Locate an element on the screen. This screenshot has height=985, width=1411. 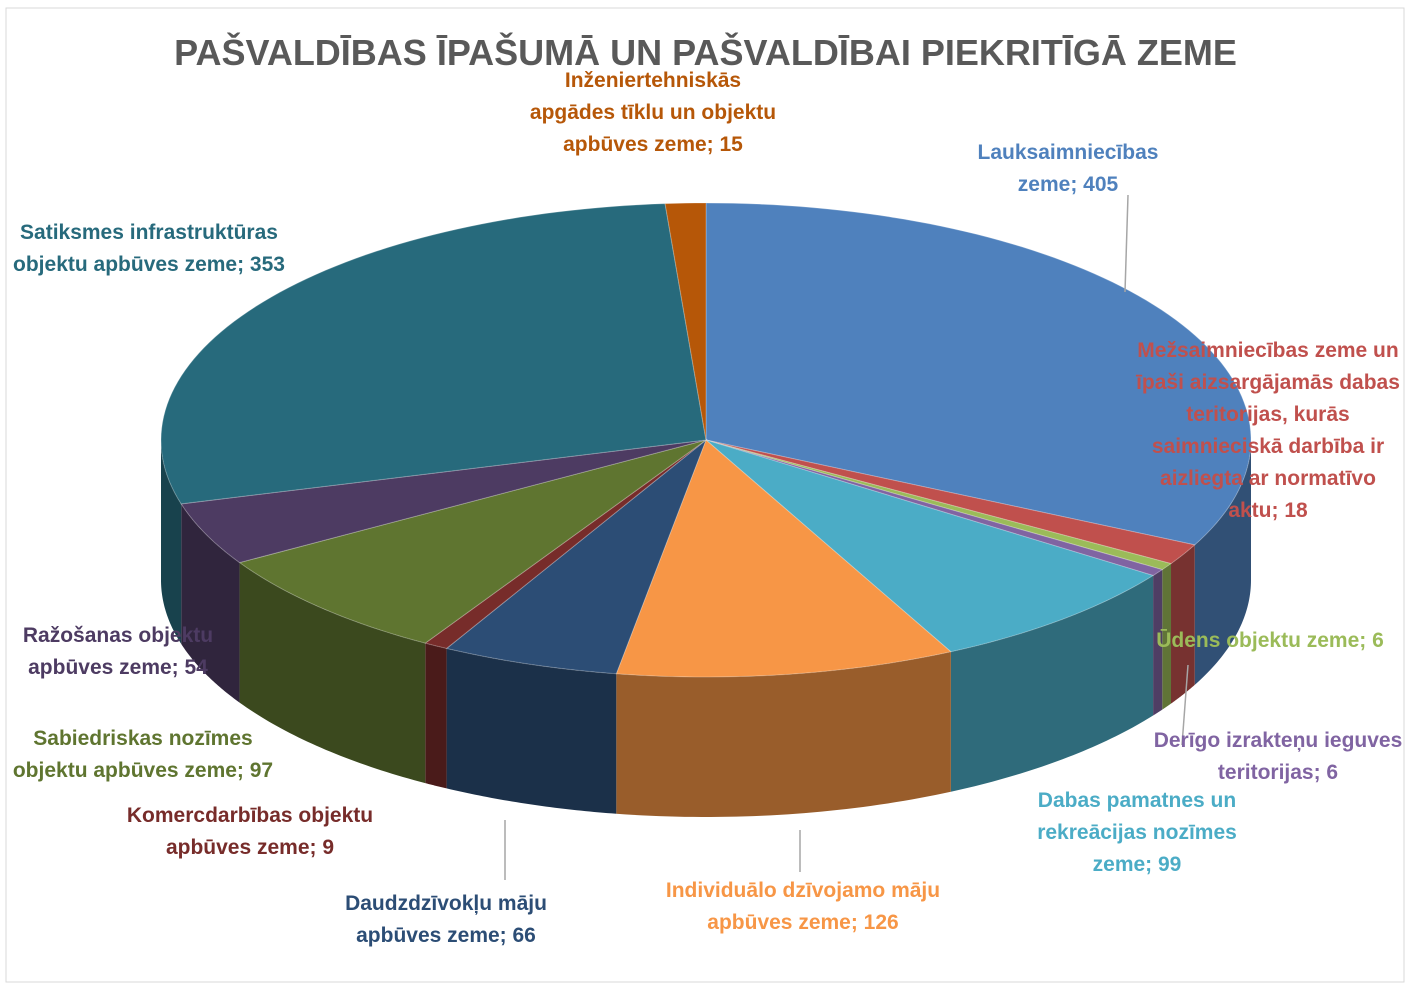
data-label: Ūdens objektu zeme; 6 is located at coordinates (1270, 640).